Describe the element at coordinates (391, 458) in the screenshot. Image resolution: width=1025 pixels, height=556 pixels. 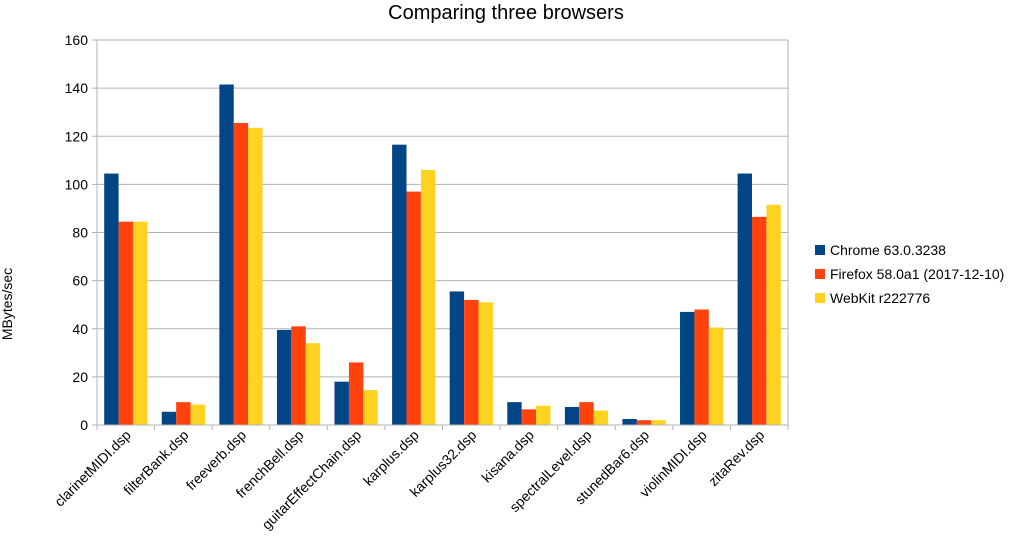
I see `x-tick-label: karplus.dsp` at that location.